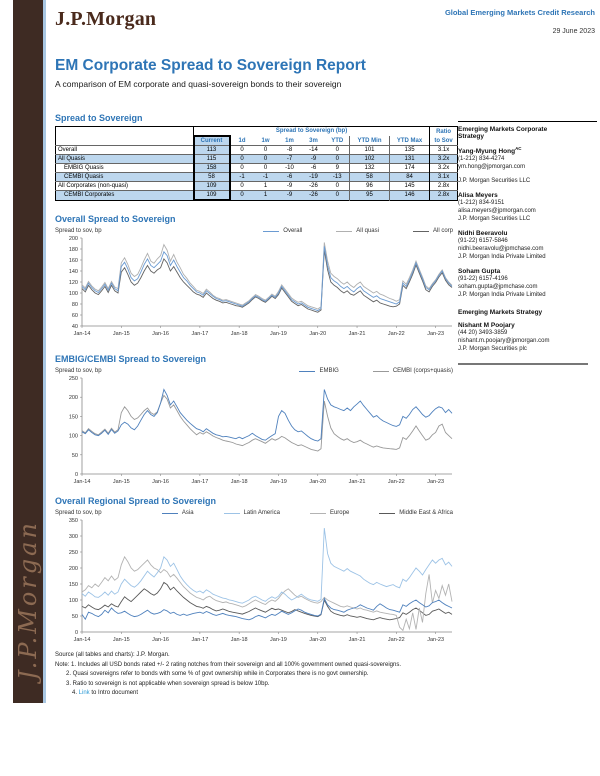 The image size is (600, 776). What do you see at coordinates (242, 140) in the screenshot?
I see `column-header: 1d` at bounding box center [242, 140].